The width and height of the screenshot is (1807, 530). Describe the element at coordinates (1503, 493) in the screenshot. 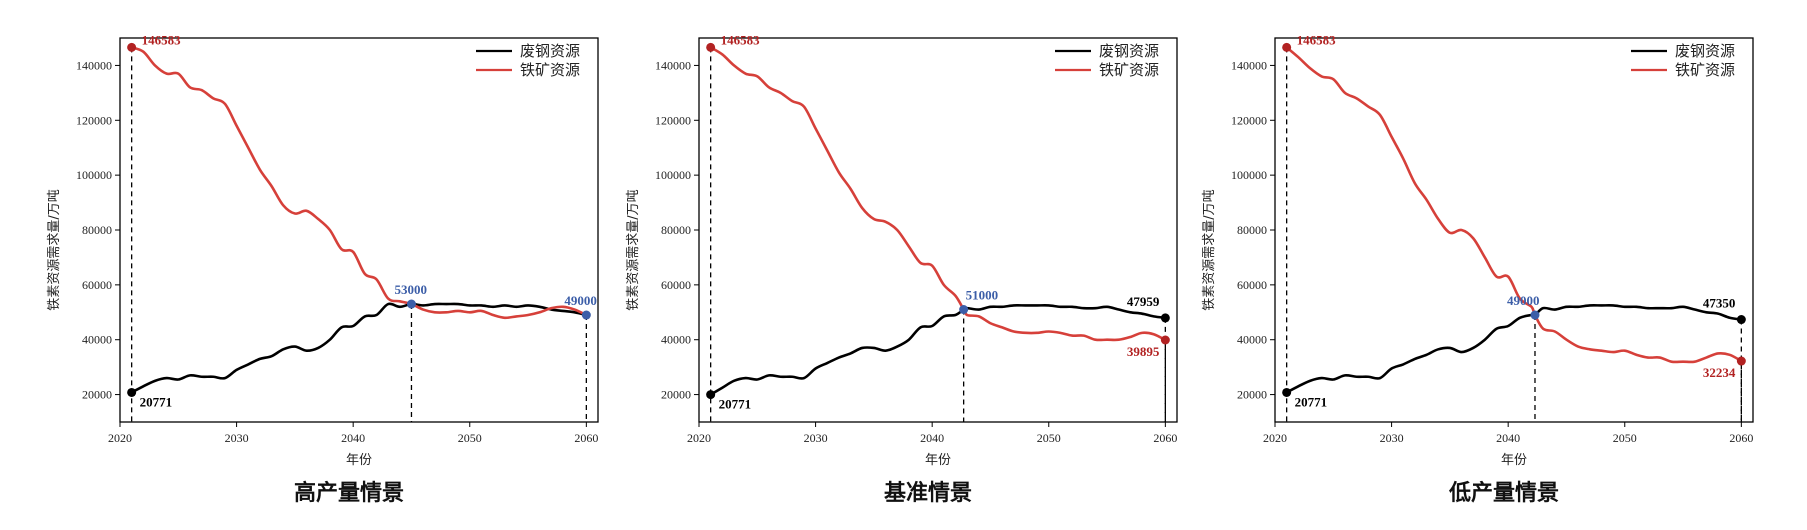

I see `scenario-title: 低产量情景` at that location.